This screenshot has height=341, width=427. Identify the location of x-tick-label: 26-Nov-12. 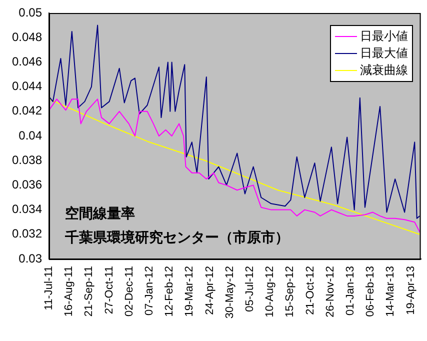
(330, 292).